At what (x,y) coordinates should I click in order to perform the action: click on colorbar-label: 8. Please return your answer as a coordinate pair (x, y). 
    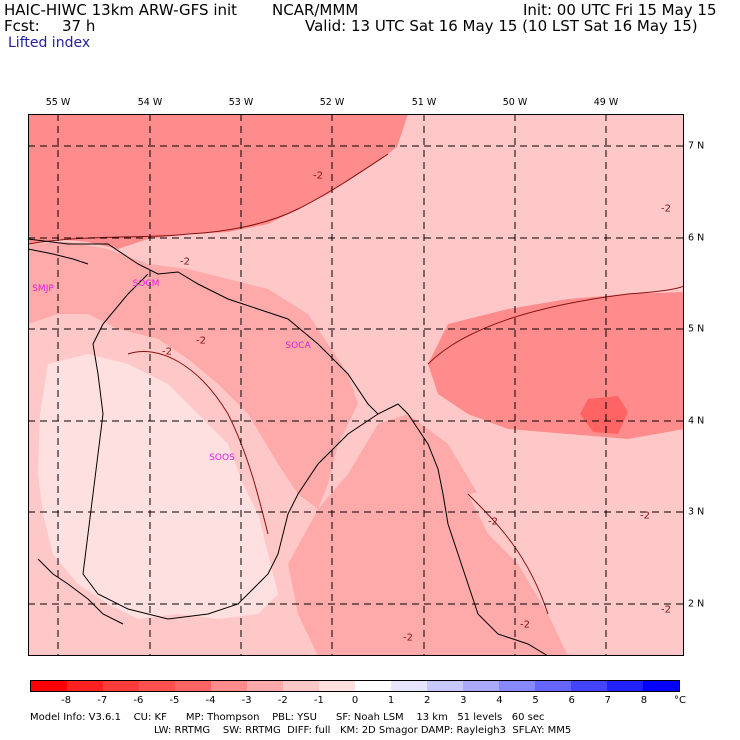
    Looking at the image, I should click on (644, 700).